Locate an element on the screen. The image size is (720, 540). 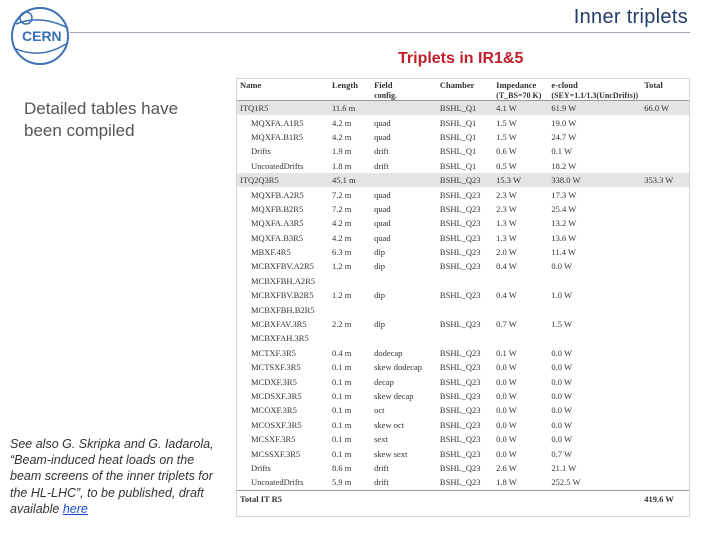
draft-link: here is located at coordinates (75, 508).